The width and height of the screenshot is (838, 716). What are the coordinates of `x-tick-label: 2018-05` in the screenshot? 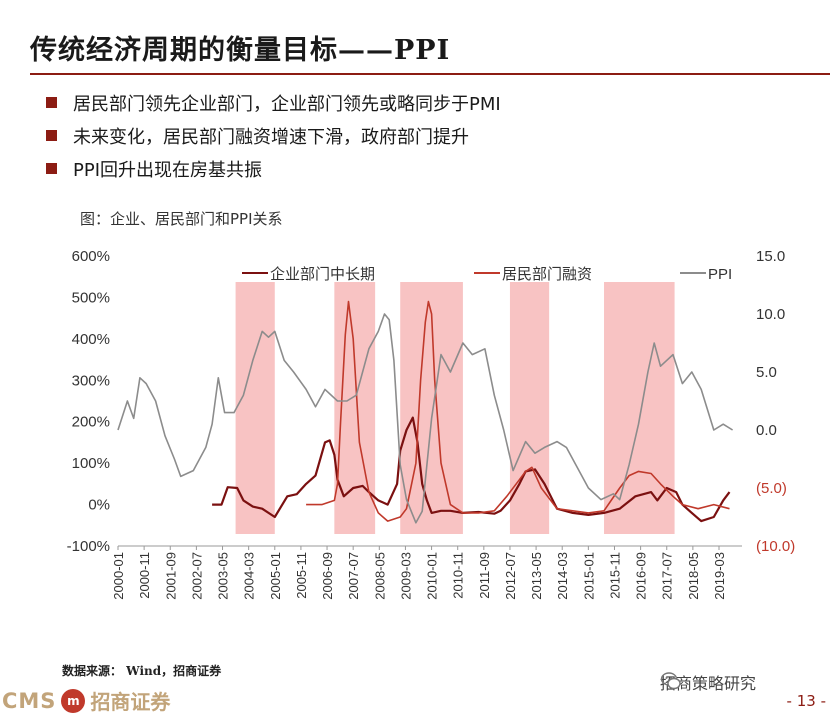 It's located at (693, 576).